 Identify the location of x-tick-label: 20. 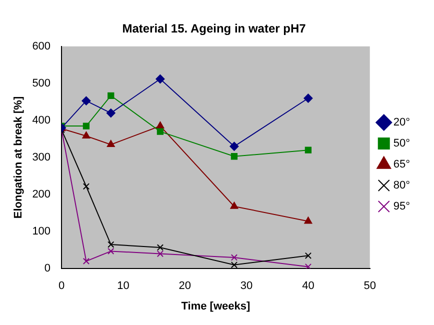
(185, 286).